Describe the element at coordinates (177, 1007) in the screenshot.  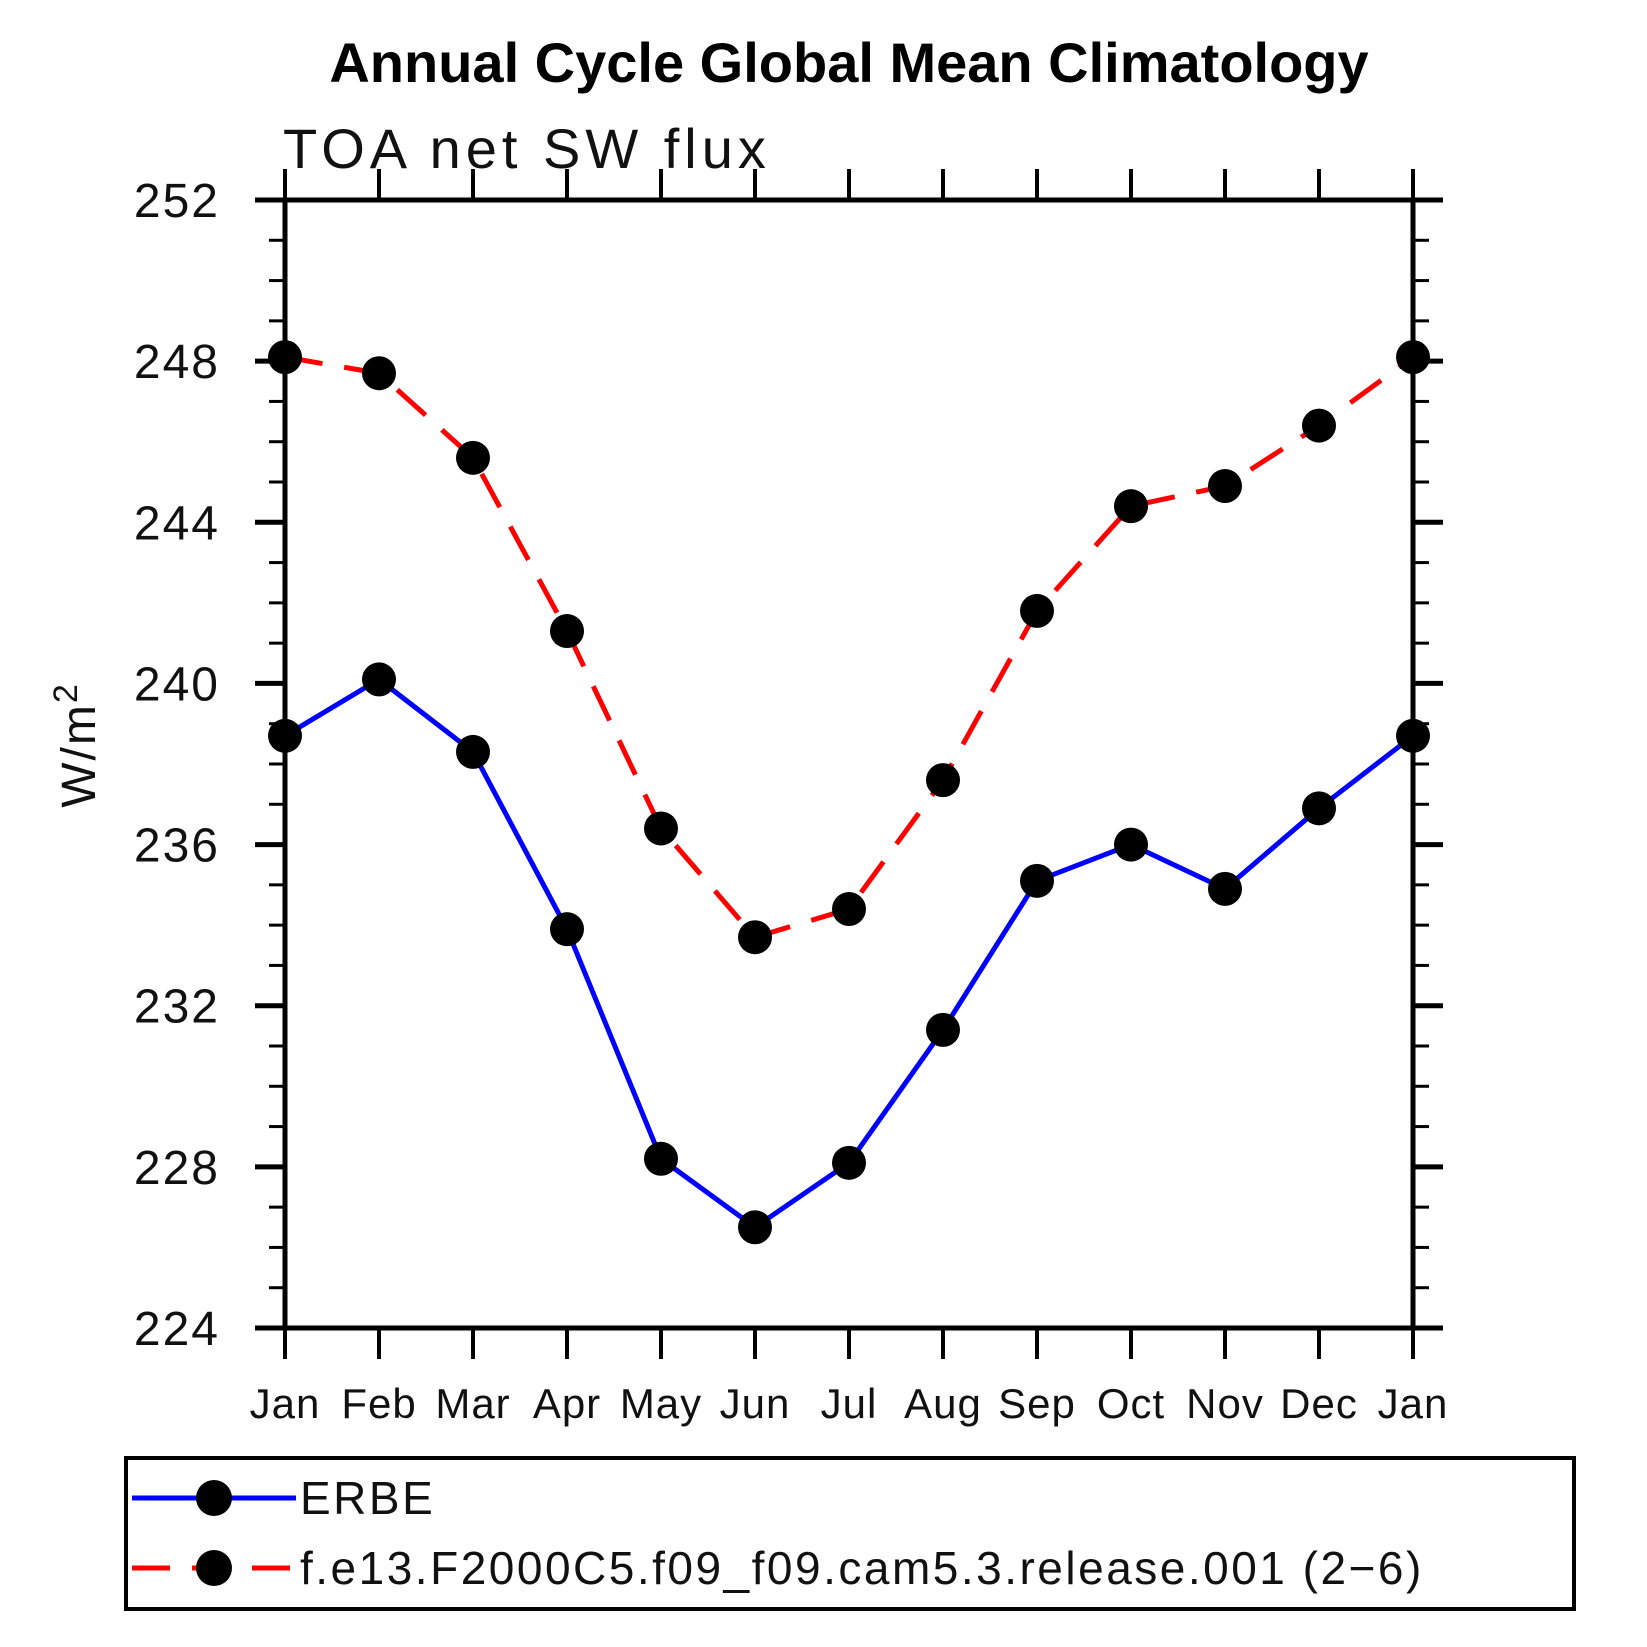
I see `y-tick-label: 232` at that location.